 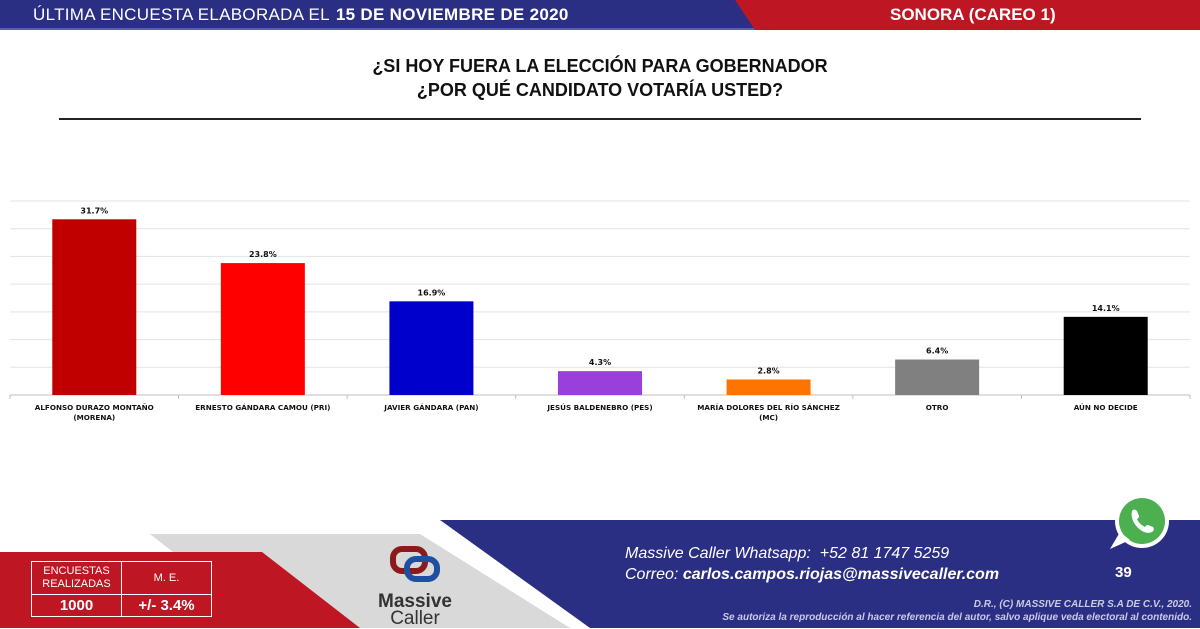 What do you see at coordinates (94, 417) in the screenshot?
I see `category-label: (MORENA)` at bounding box center [94, 417].